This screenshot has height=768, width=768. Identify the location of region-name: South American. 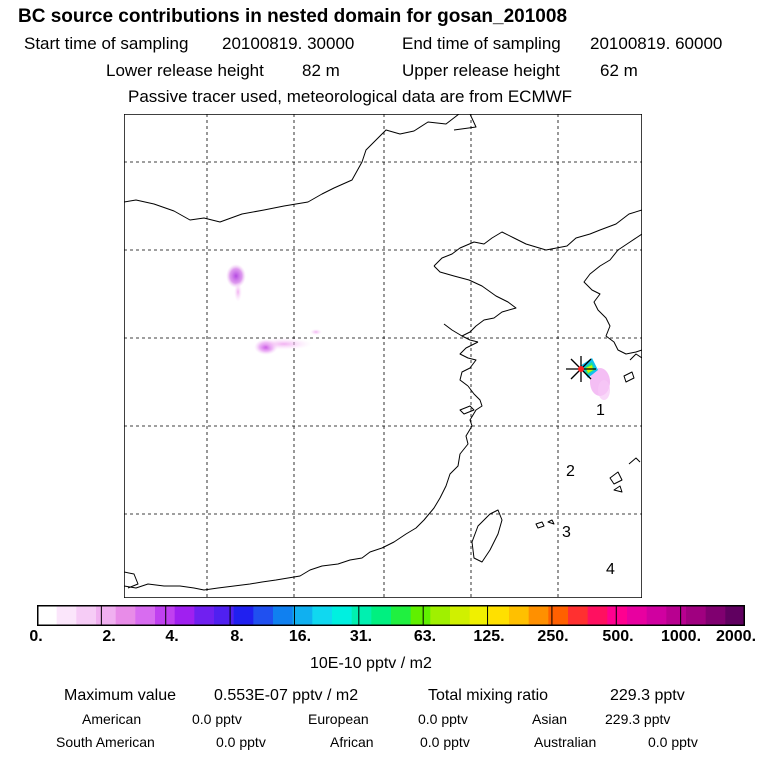
(105, 742).